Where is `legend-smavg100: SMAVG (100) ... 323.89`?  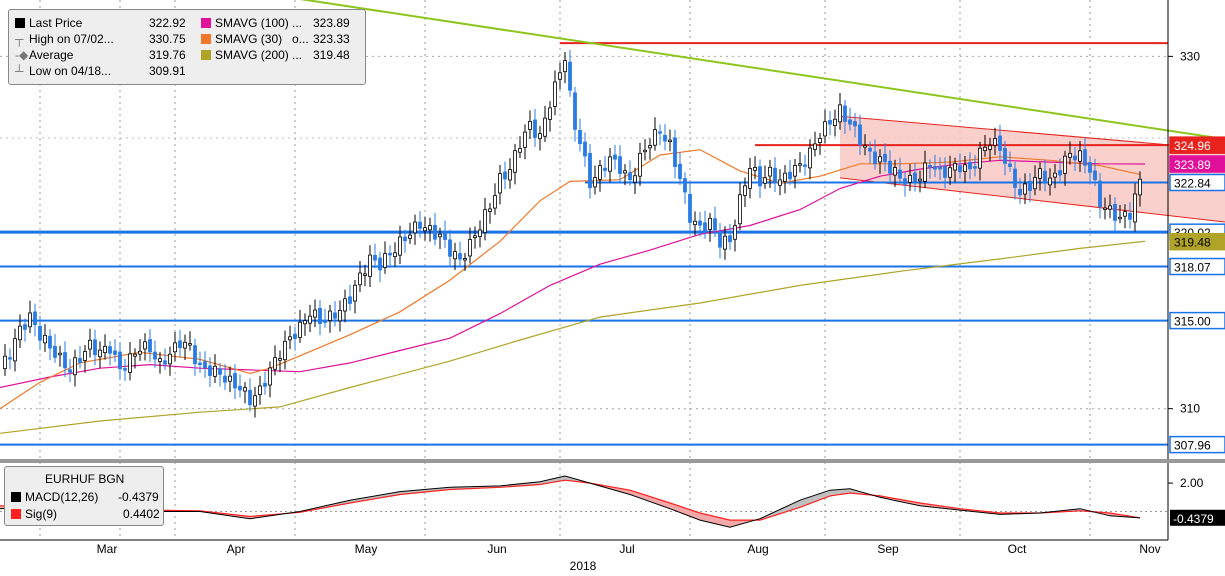 legend-smavg100: SMAVG (100) ... 323.89 is located at coordinates (275, 23).